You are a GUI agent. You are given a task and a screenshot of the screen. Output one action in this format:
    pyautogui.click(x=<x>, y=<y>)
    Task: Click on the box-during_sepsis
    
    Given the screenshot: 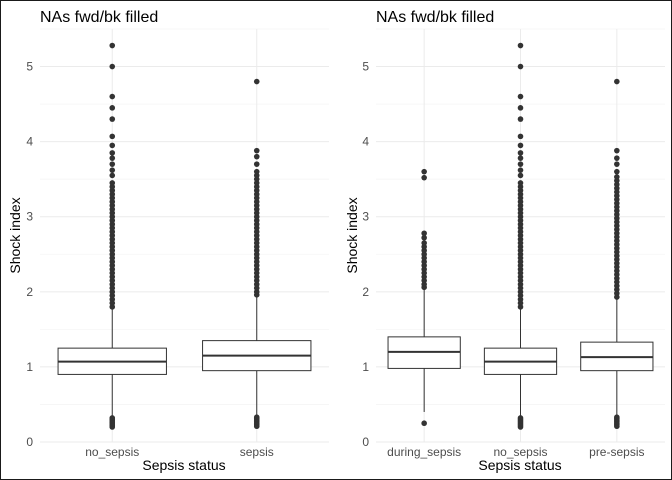 What is the action you would take?
    pyautogui.click(x=424, y=297)
    